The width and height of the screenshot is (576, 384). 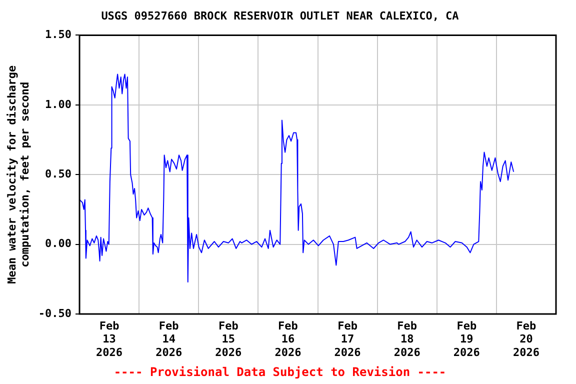 What do you see at coordinates (18, 174) in the screenshot?
I see `y-axis-title: Mean water velocity for discharge computation, feet per second` at bounding box center [18, 174].